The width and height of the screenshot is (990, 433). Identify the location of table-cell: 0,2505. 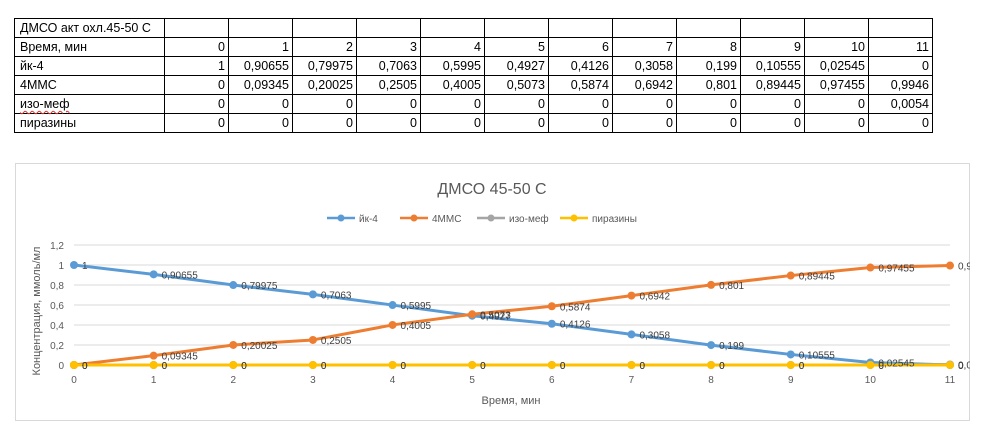
(388, 85).